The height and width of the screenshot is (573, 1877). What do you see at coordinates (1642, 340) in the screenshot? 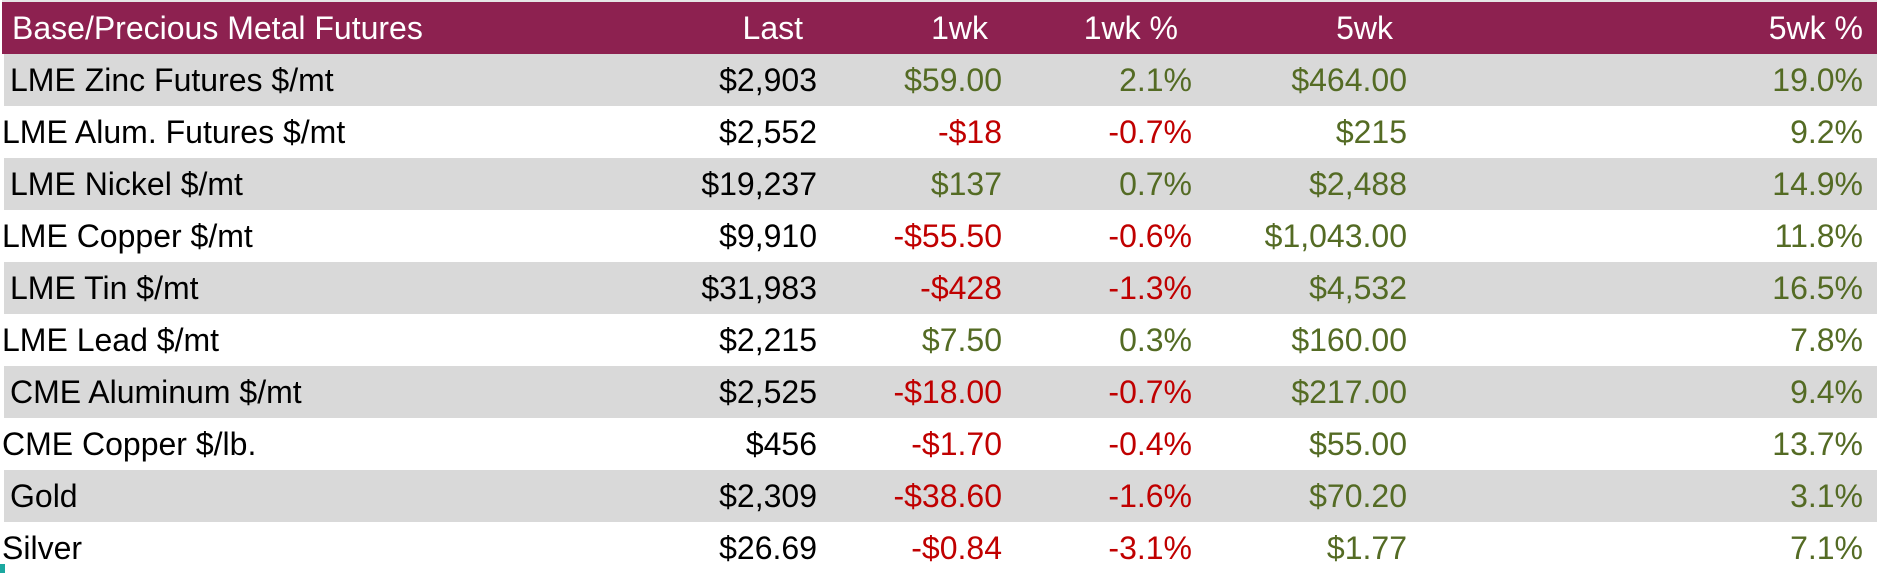
I see `cell-5wk-pct: 7.8%` at bounding box center [1642, 340].